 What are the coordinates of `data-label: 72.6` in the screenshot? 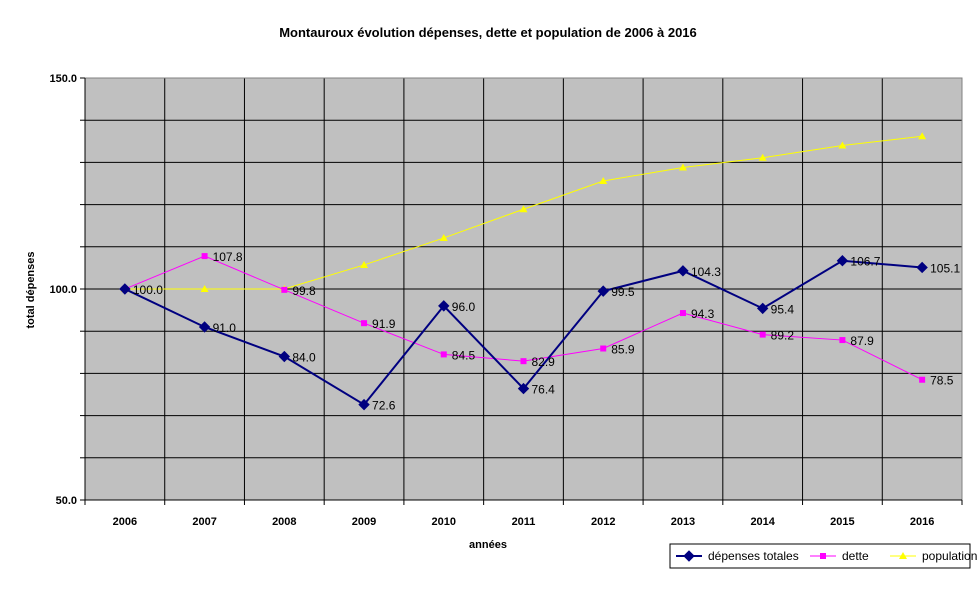 It's located at (384, 406).